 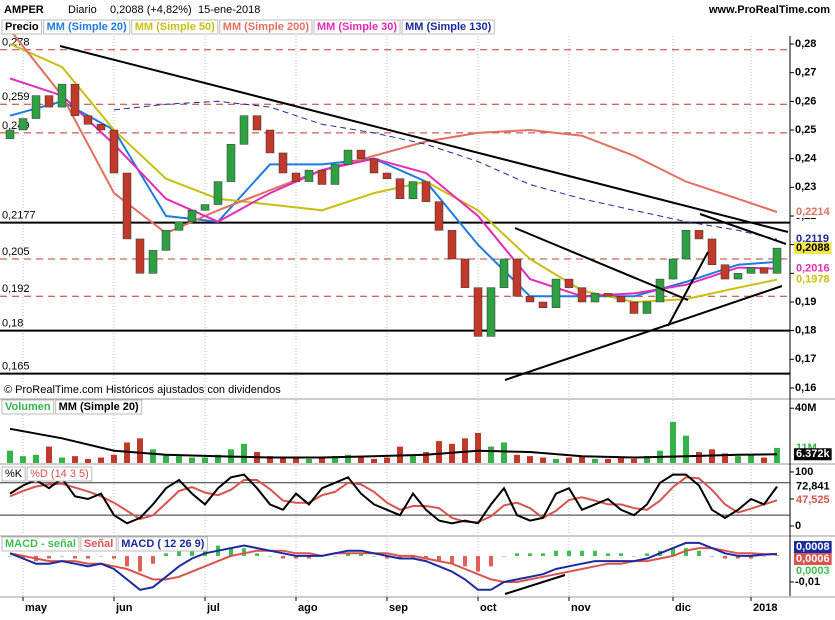 What do you see at coordinates (804, 472) in the screenshot?
I see `y-tick-label: 100` at bounding box center [804, 472].